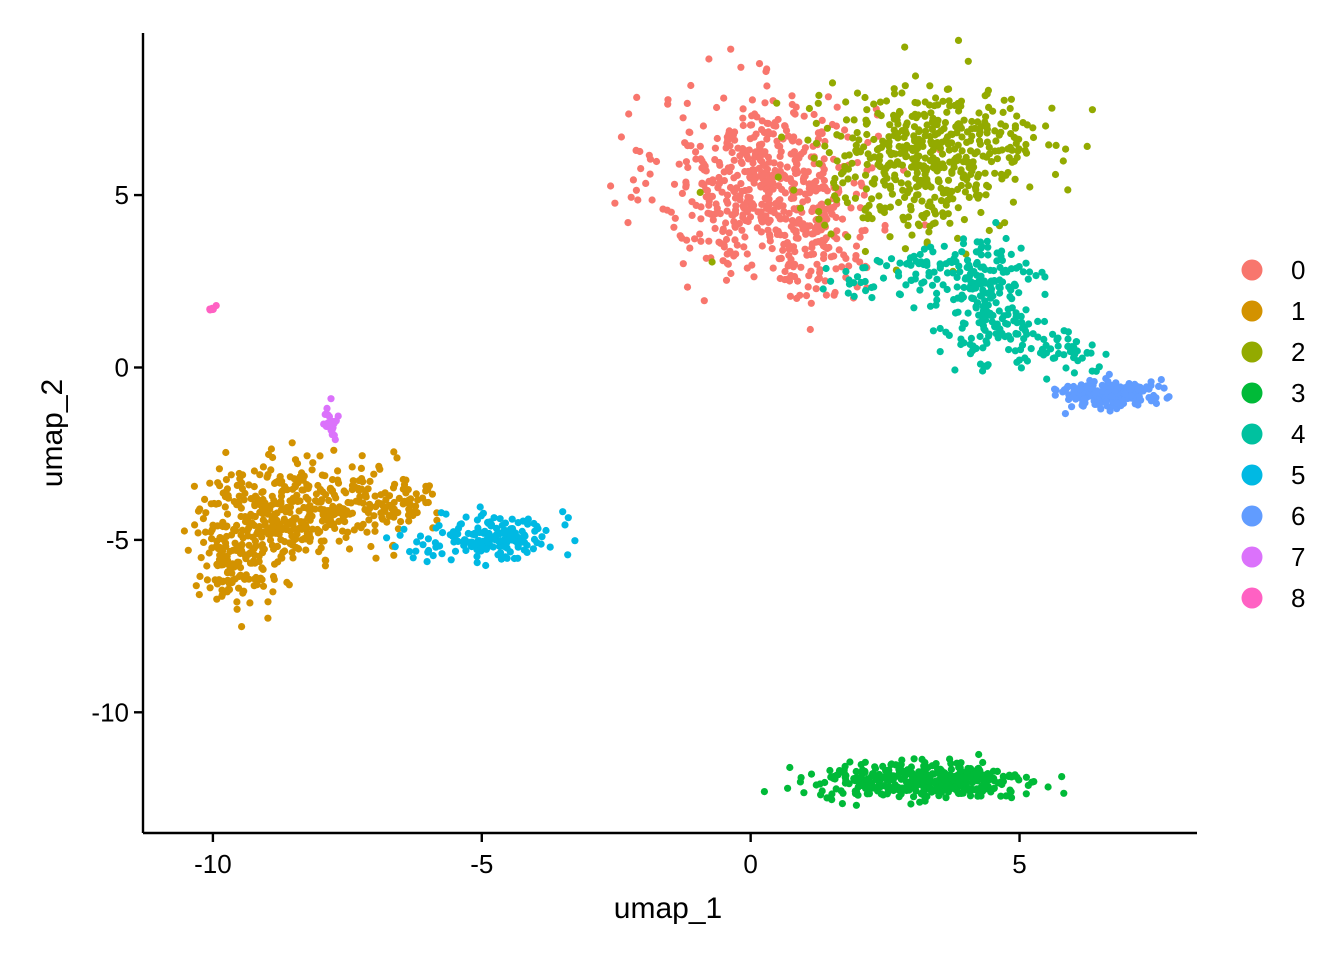  I want to click on legend-swatch, so click(1252, 352).